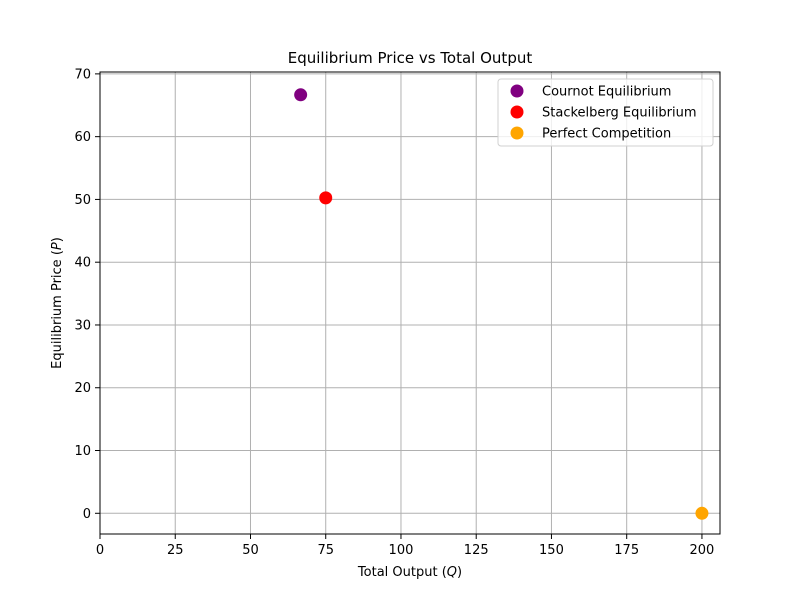 The image size is (800, 600). What do you see at coordinates (702, 550) in the screenshot?
I see `x-tick-label: 200` at bounding box center [702, 550].